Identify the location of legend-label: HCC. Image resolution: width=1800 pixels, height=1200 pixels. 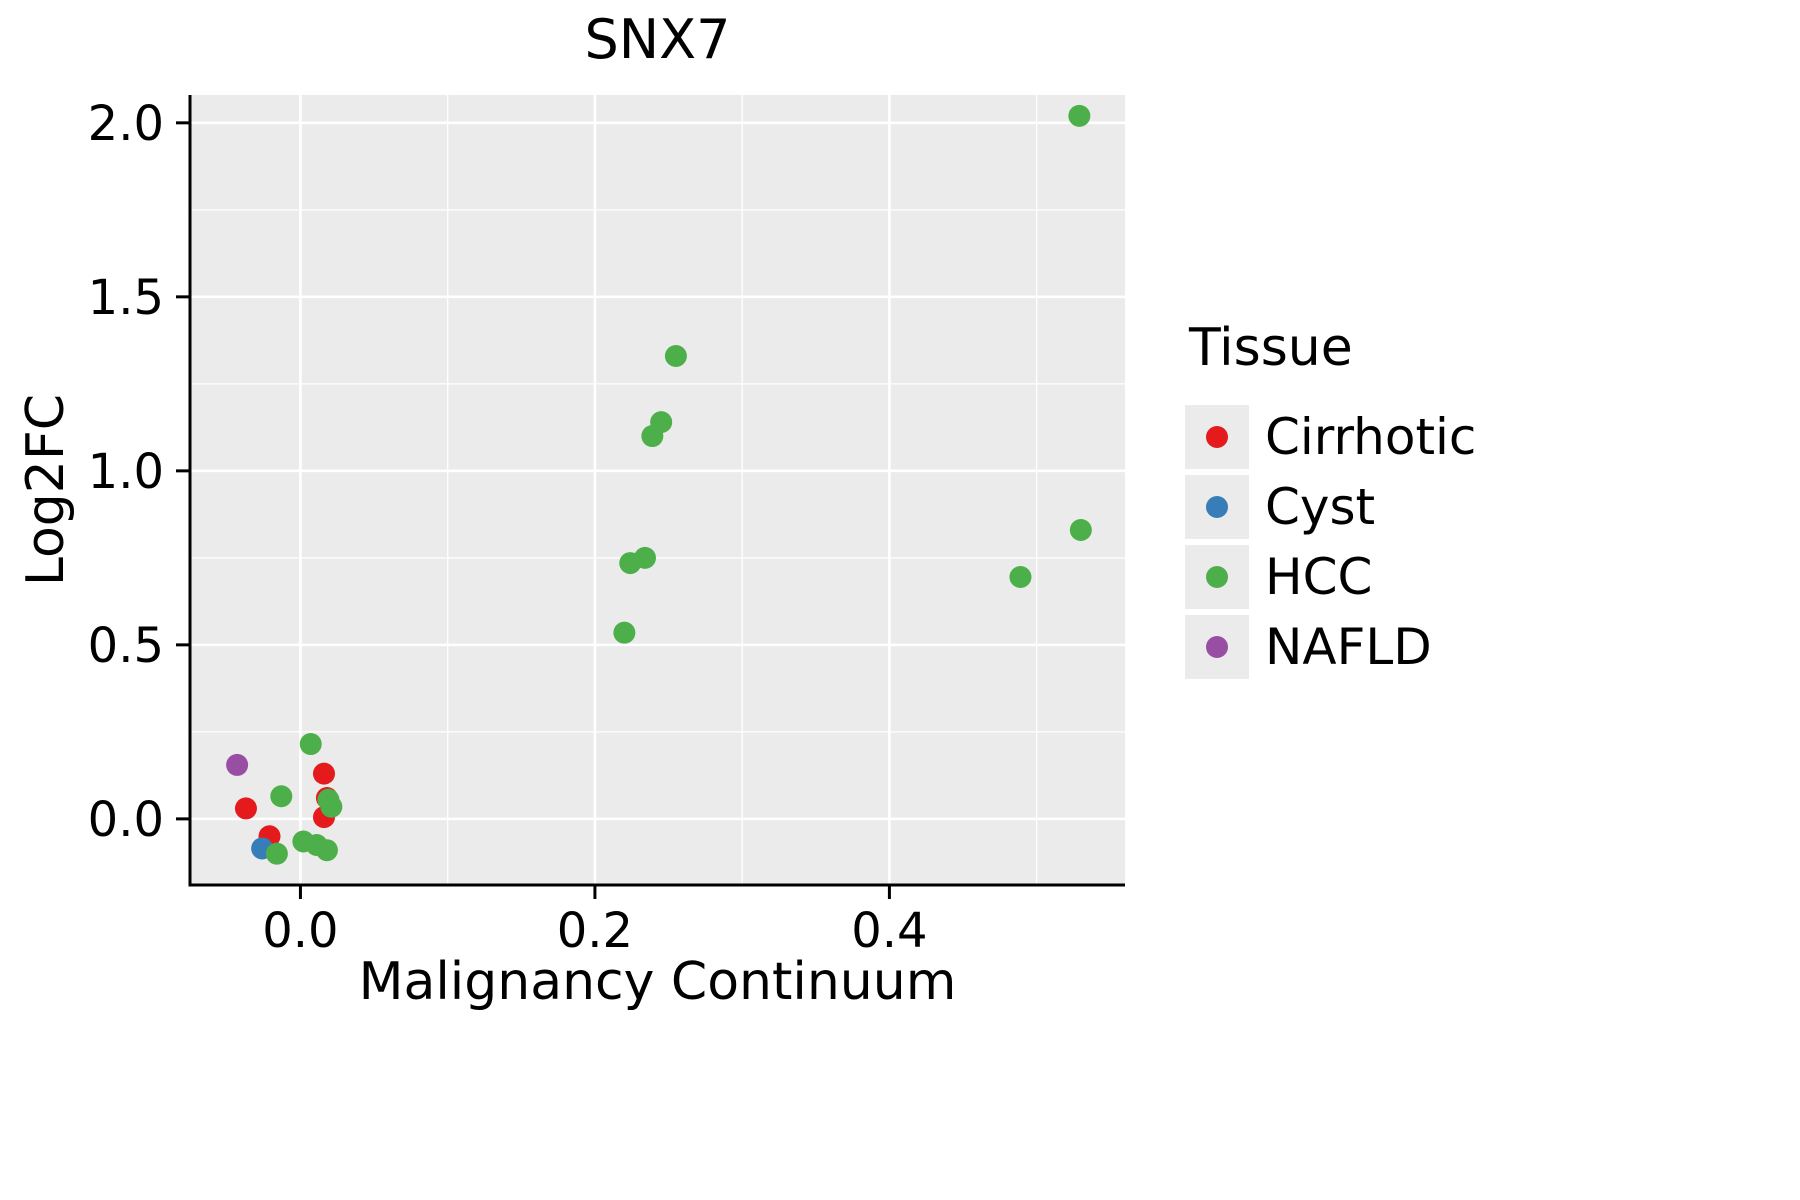
(1319, 577).